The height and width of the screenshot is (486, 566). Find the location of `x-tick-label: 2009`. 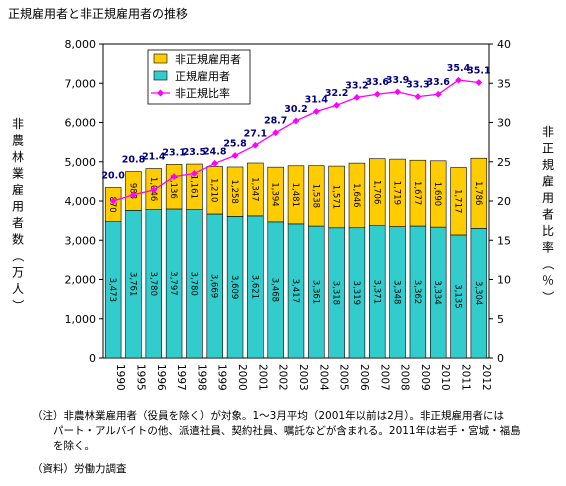

x-tick-label: 2009 is located at coordinates (425, 377).